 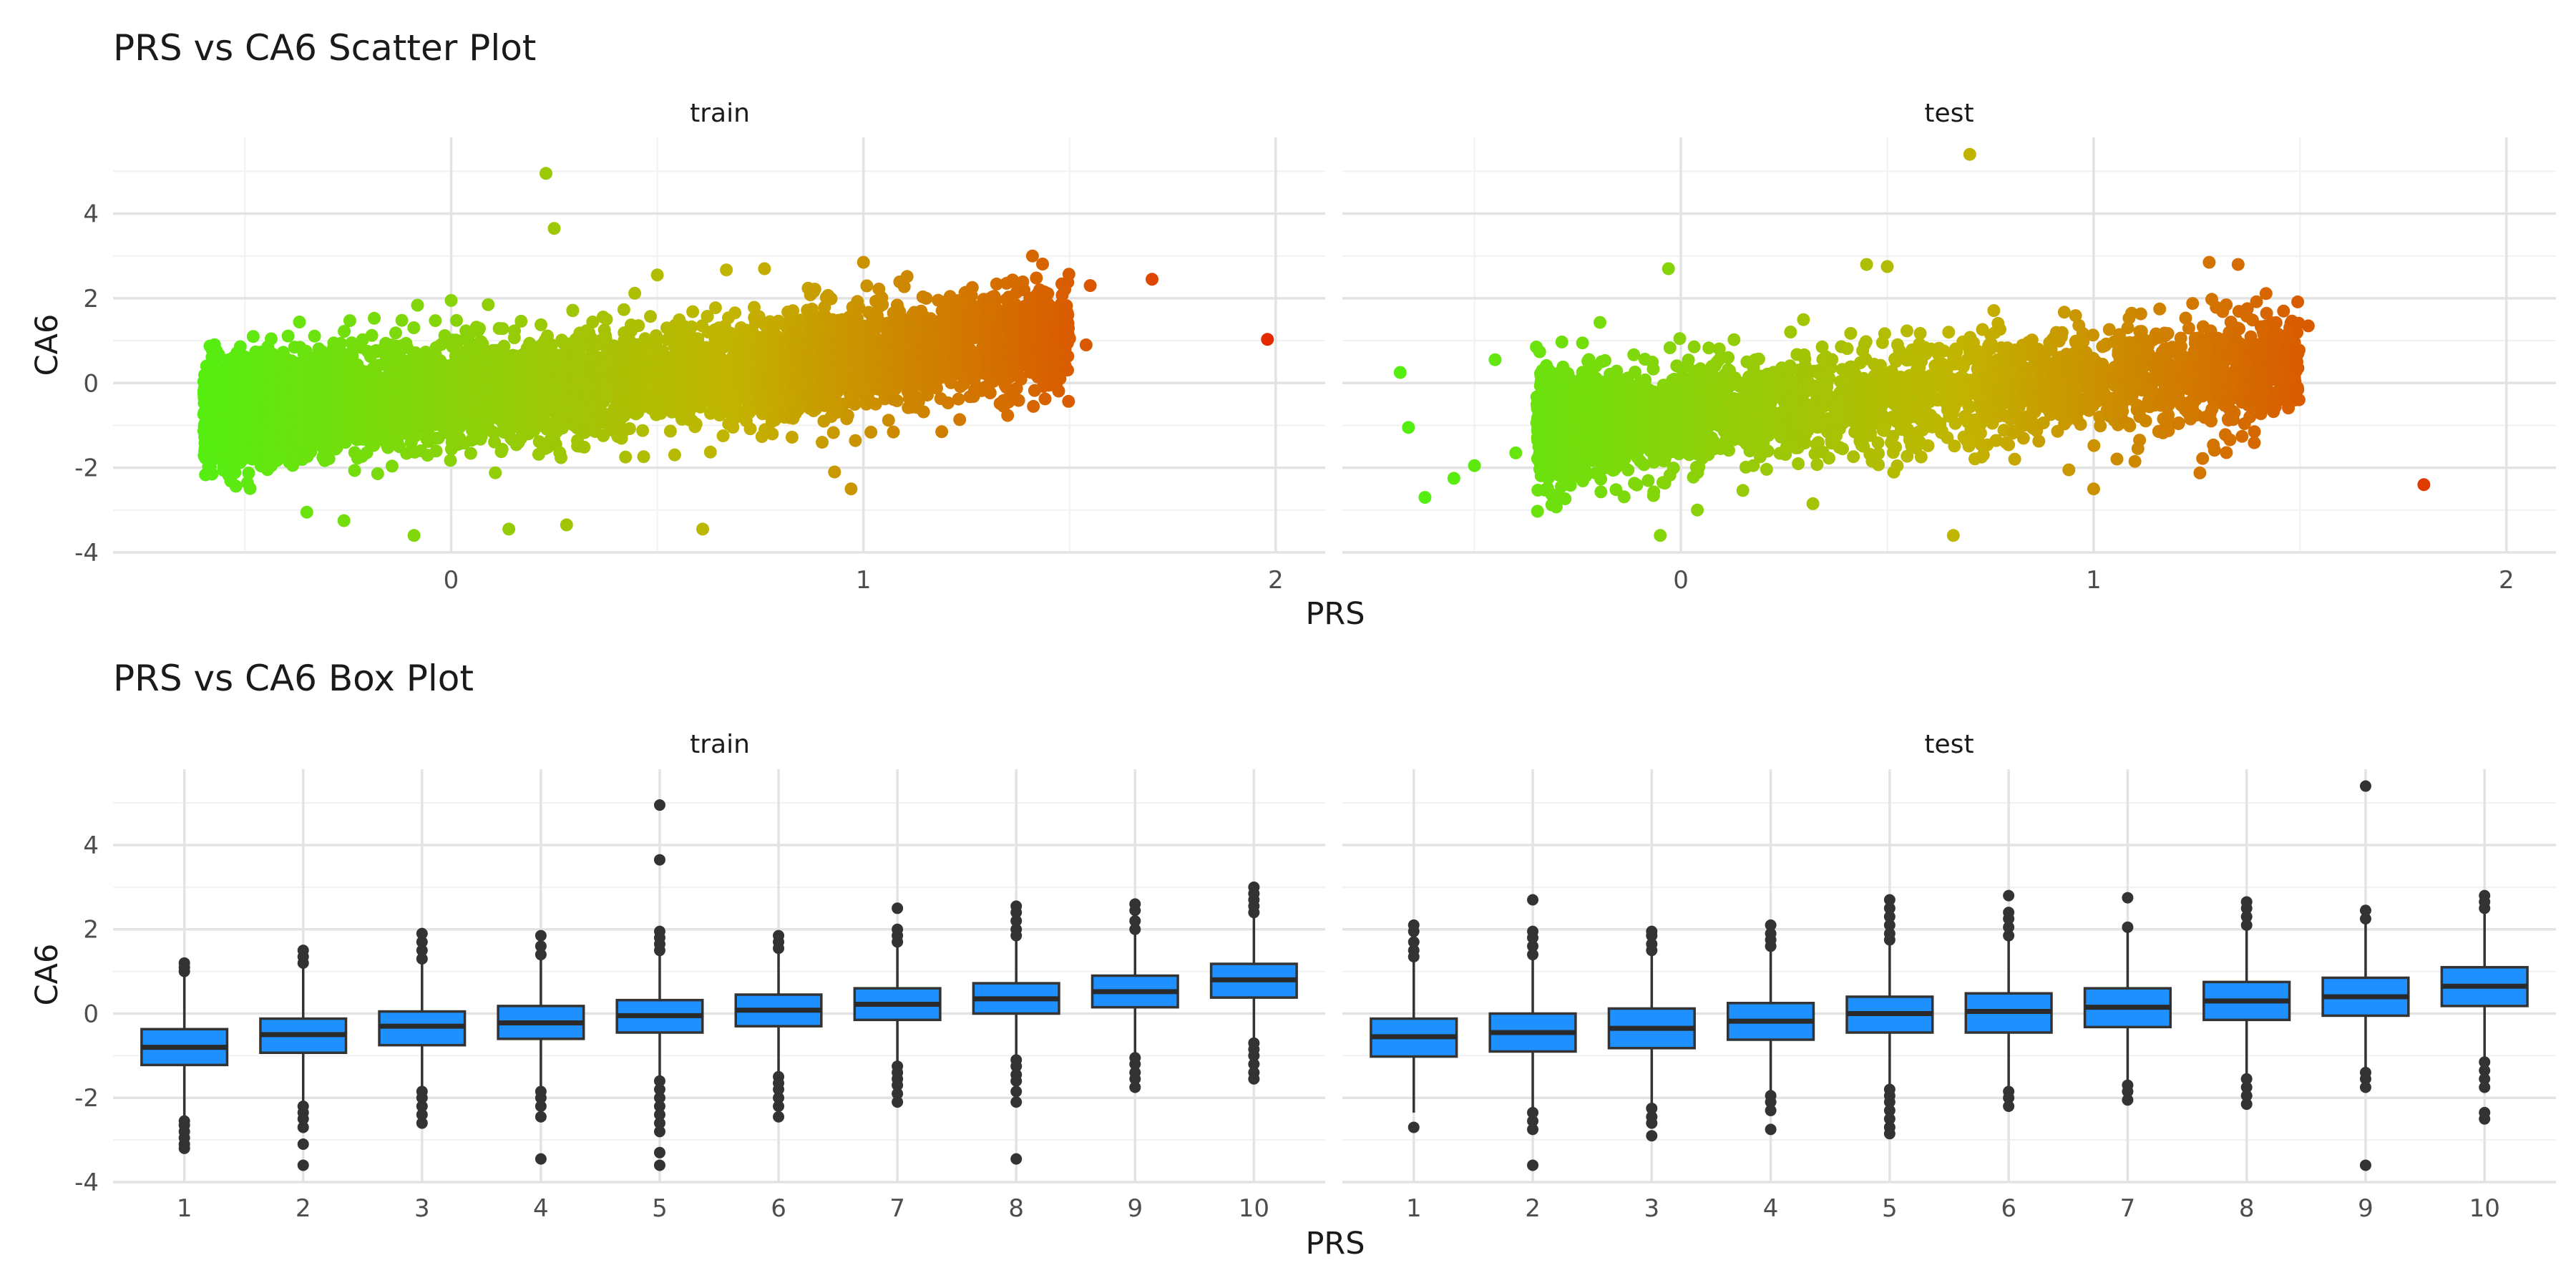 I want to click on scatter-strip-train: train, so click(x=720, y=113).